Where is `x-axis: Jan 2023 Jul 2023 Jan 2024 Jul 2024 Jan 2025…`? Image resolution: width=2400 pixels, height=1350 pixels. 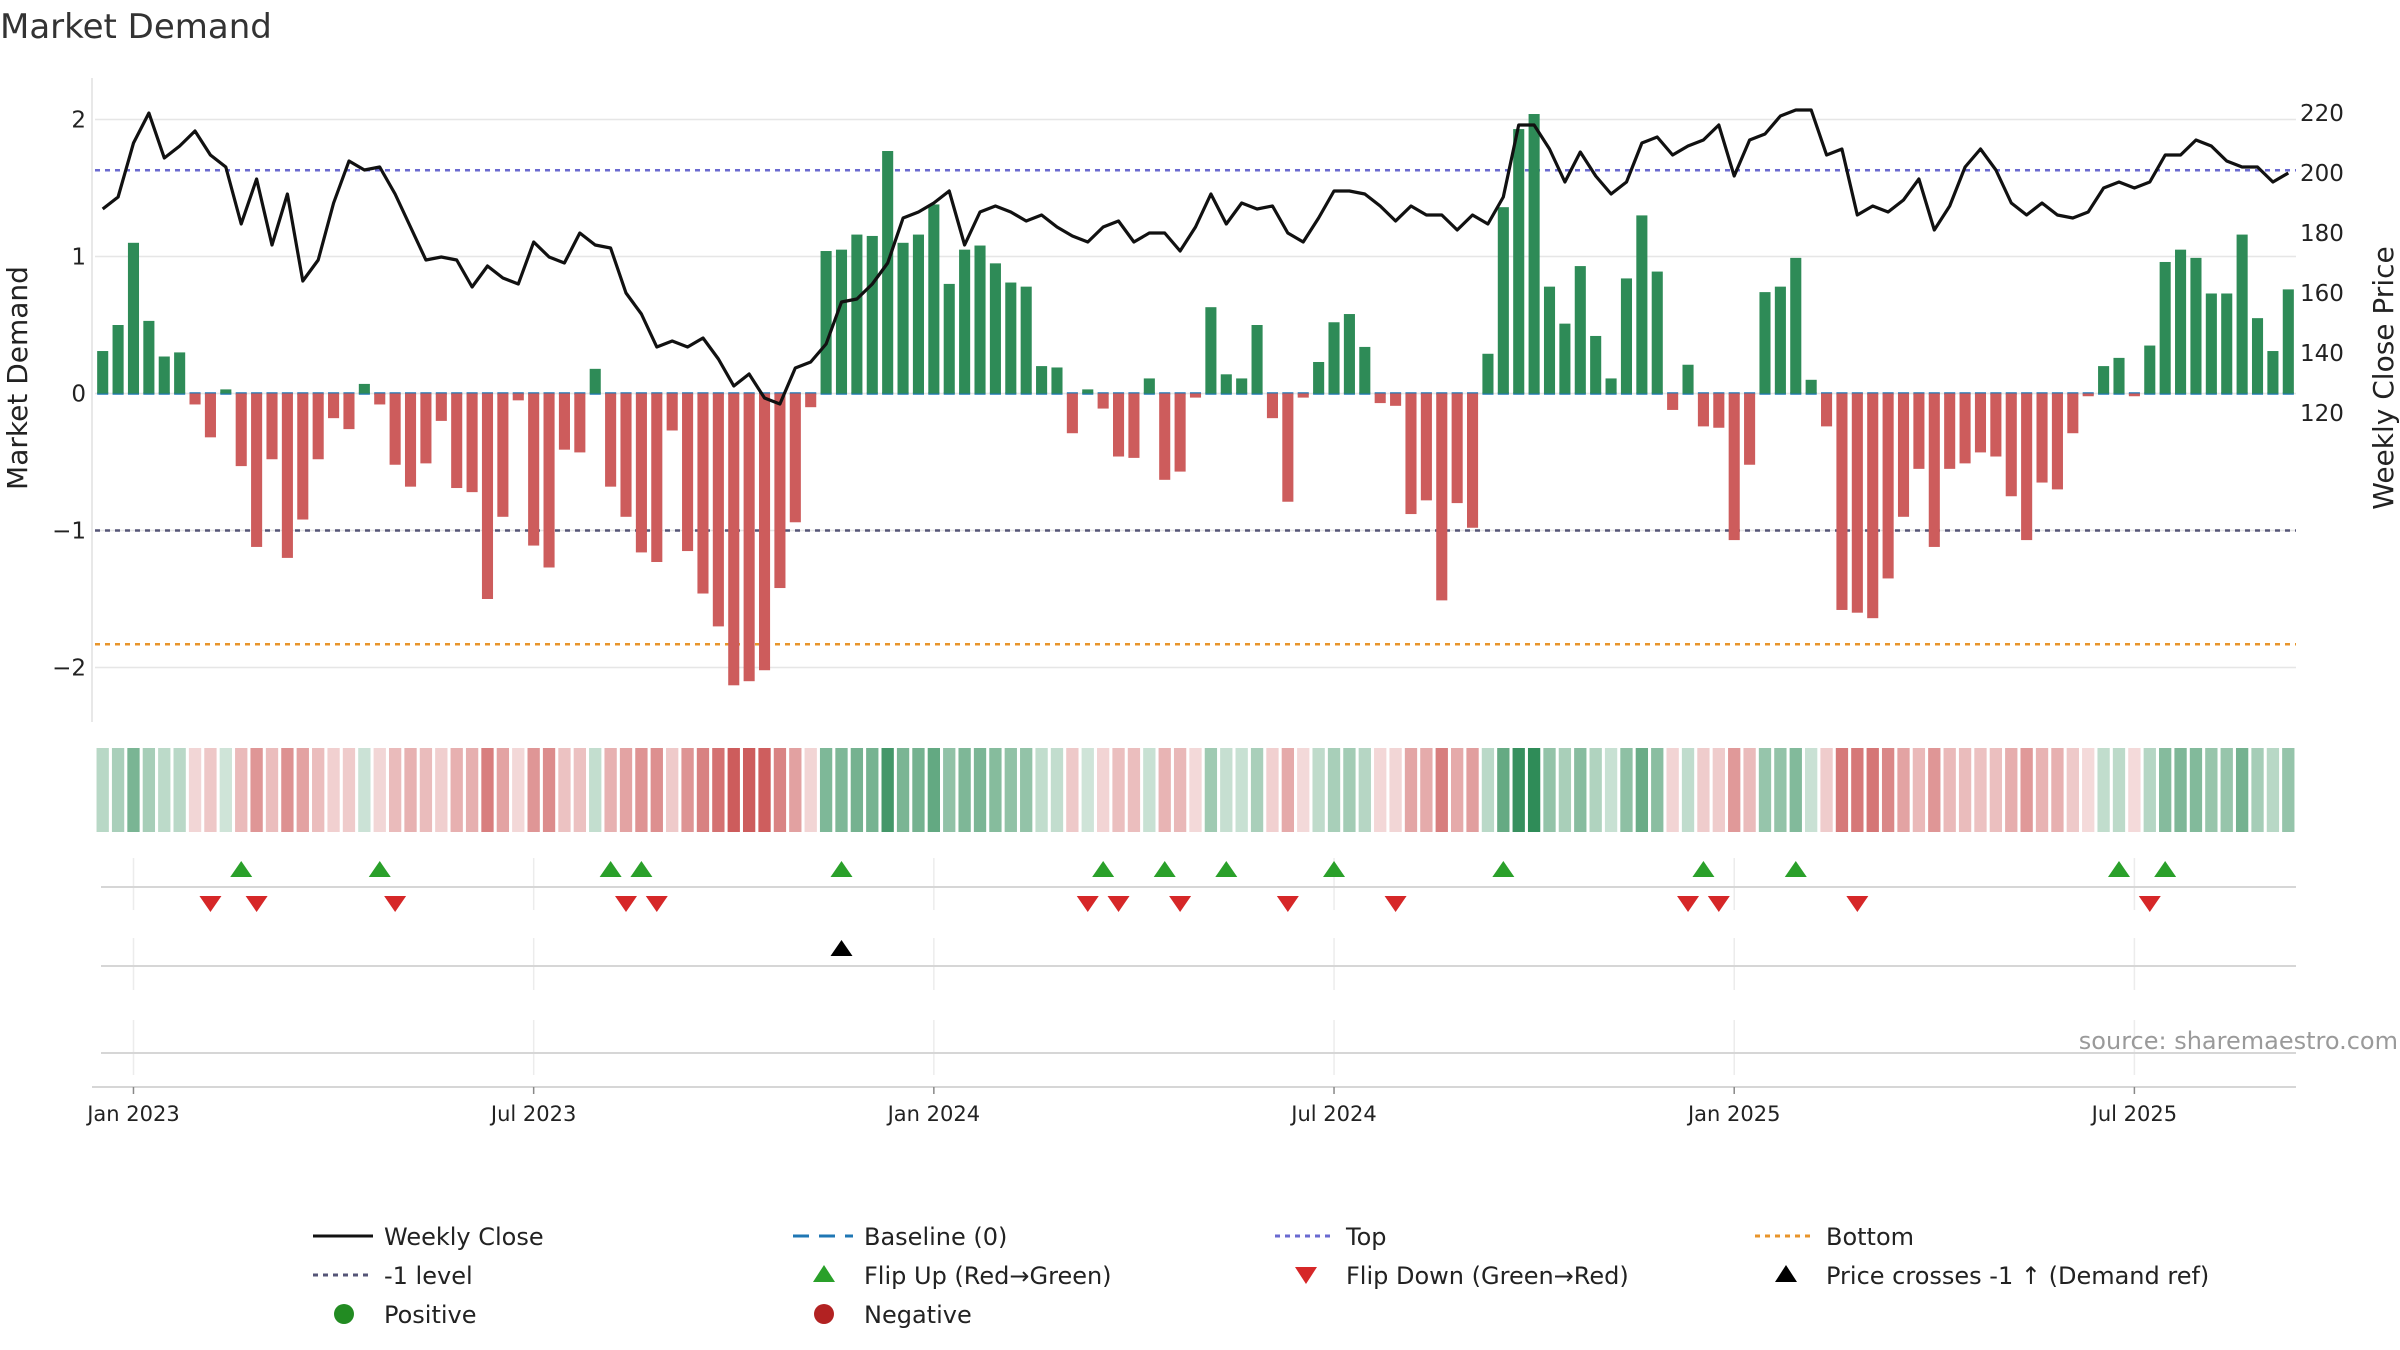
x-axis: Jan 2023 Jul 2023 Jan 2024 Jul 2024 Jan 2025… is located at coordinates (1190, 1106).